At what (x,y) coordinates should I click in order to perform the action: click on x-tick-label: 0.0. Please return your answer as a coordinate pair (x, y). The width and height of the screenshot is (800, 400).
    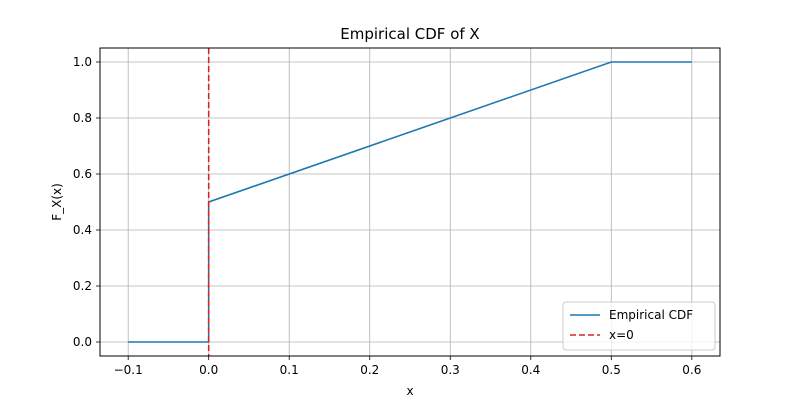
    Looking at the image, I should click on (208, 370).